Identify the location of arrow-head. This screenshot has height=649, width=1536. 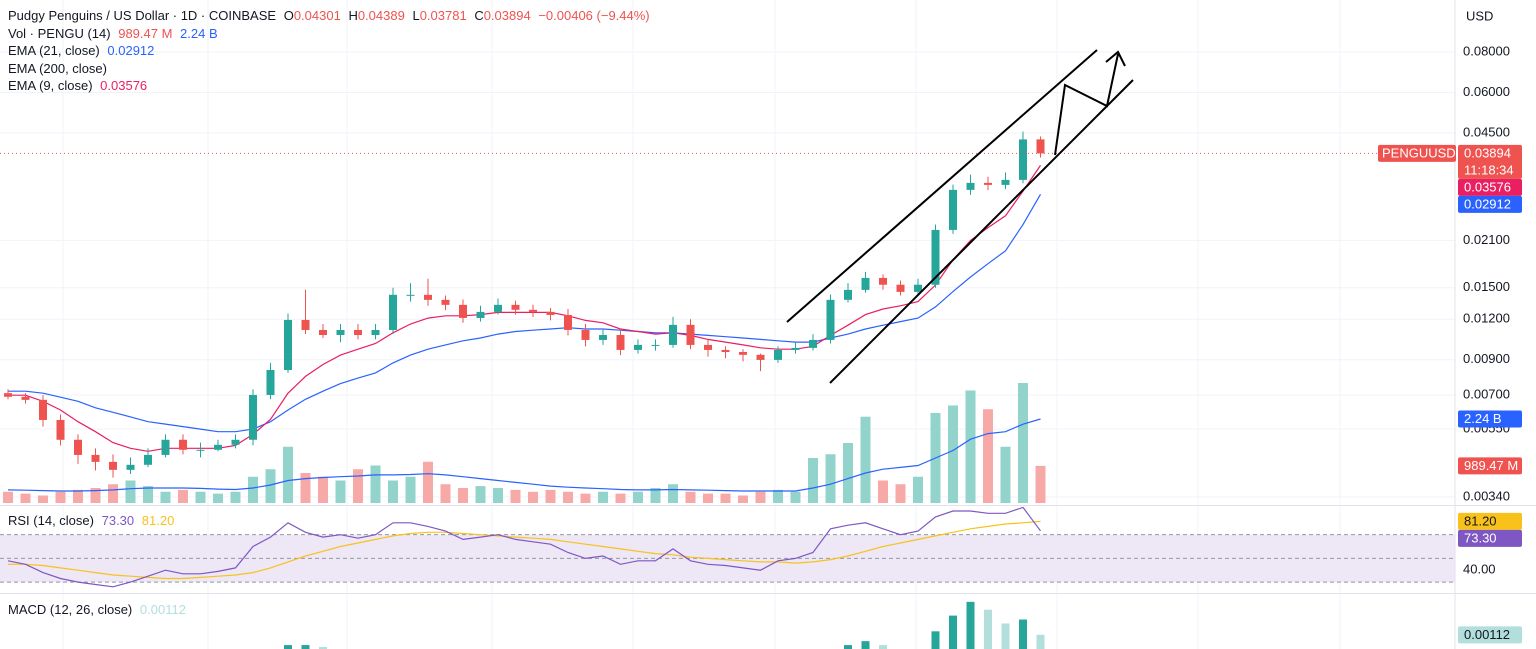
(1115, 58).